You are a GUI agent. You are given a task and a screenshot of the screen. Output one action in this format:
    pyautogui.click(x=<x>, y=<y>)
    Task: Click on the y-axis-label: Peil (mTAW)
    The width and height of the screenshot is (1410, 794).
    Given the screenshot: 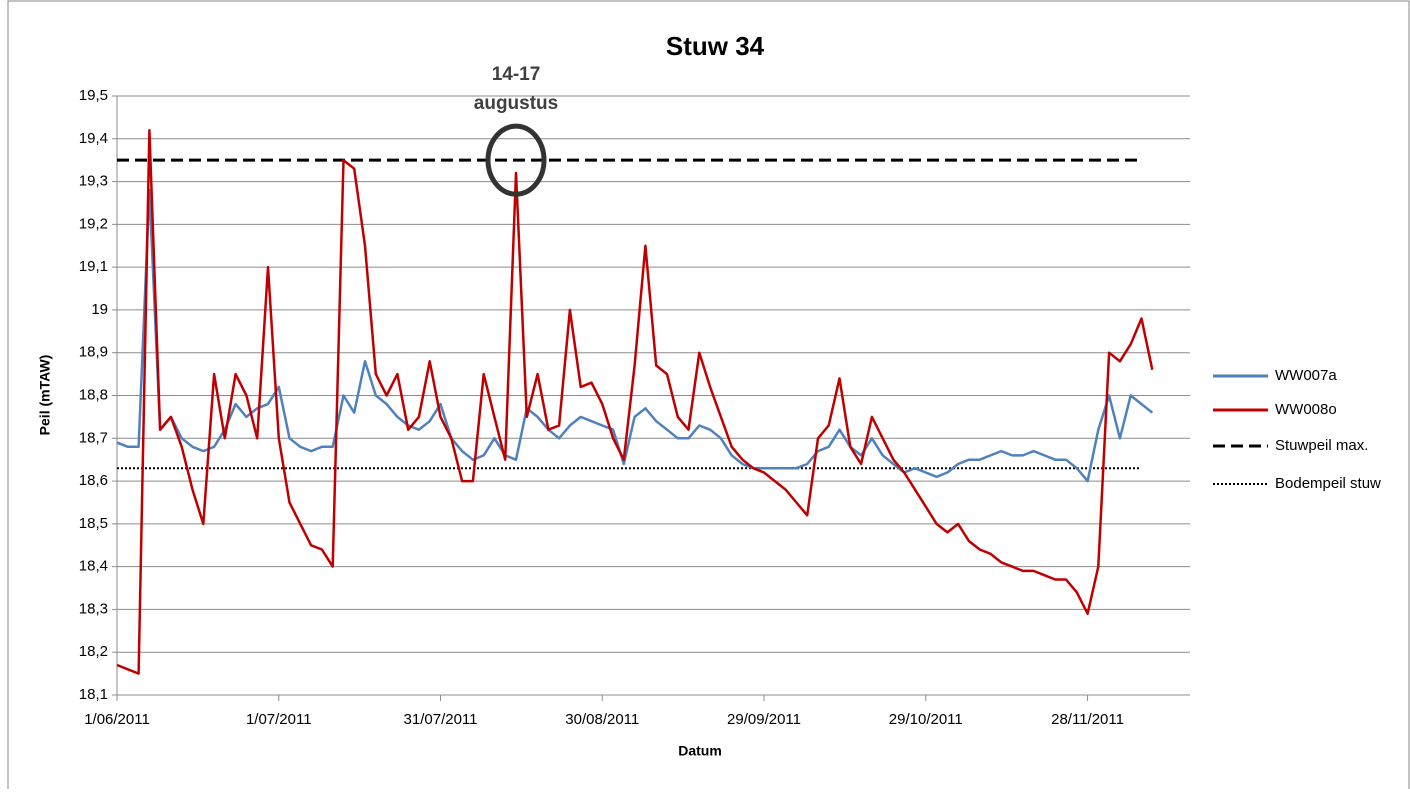 What is the action you would take?
    pyautogui.click(x=45, y=395)
    